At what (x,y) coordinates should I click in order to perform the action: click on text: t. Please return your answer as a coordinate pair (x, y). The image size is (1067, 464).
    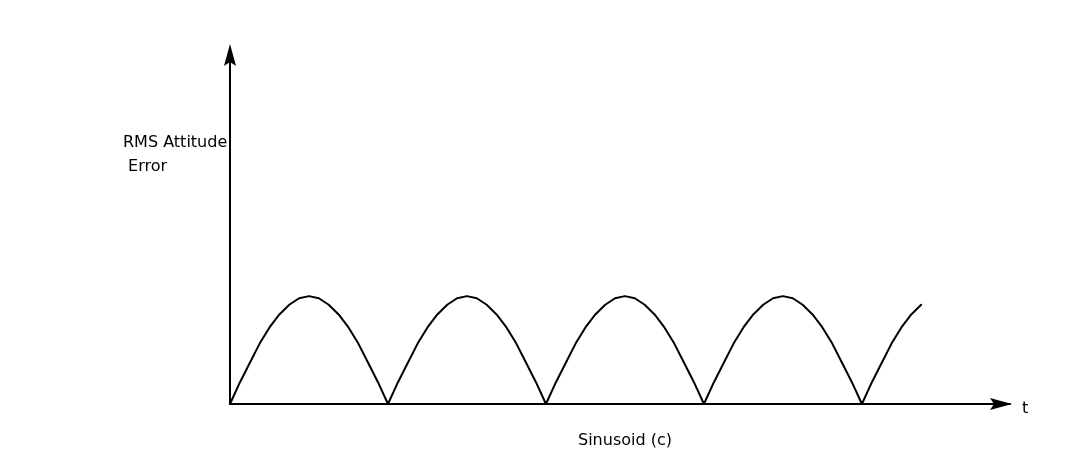
    Looking at the image, I should click on (1025, 407).